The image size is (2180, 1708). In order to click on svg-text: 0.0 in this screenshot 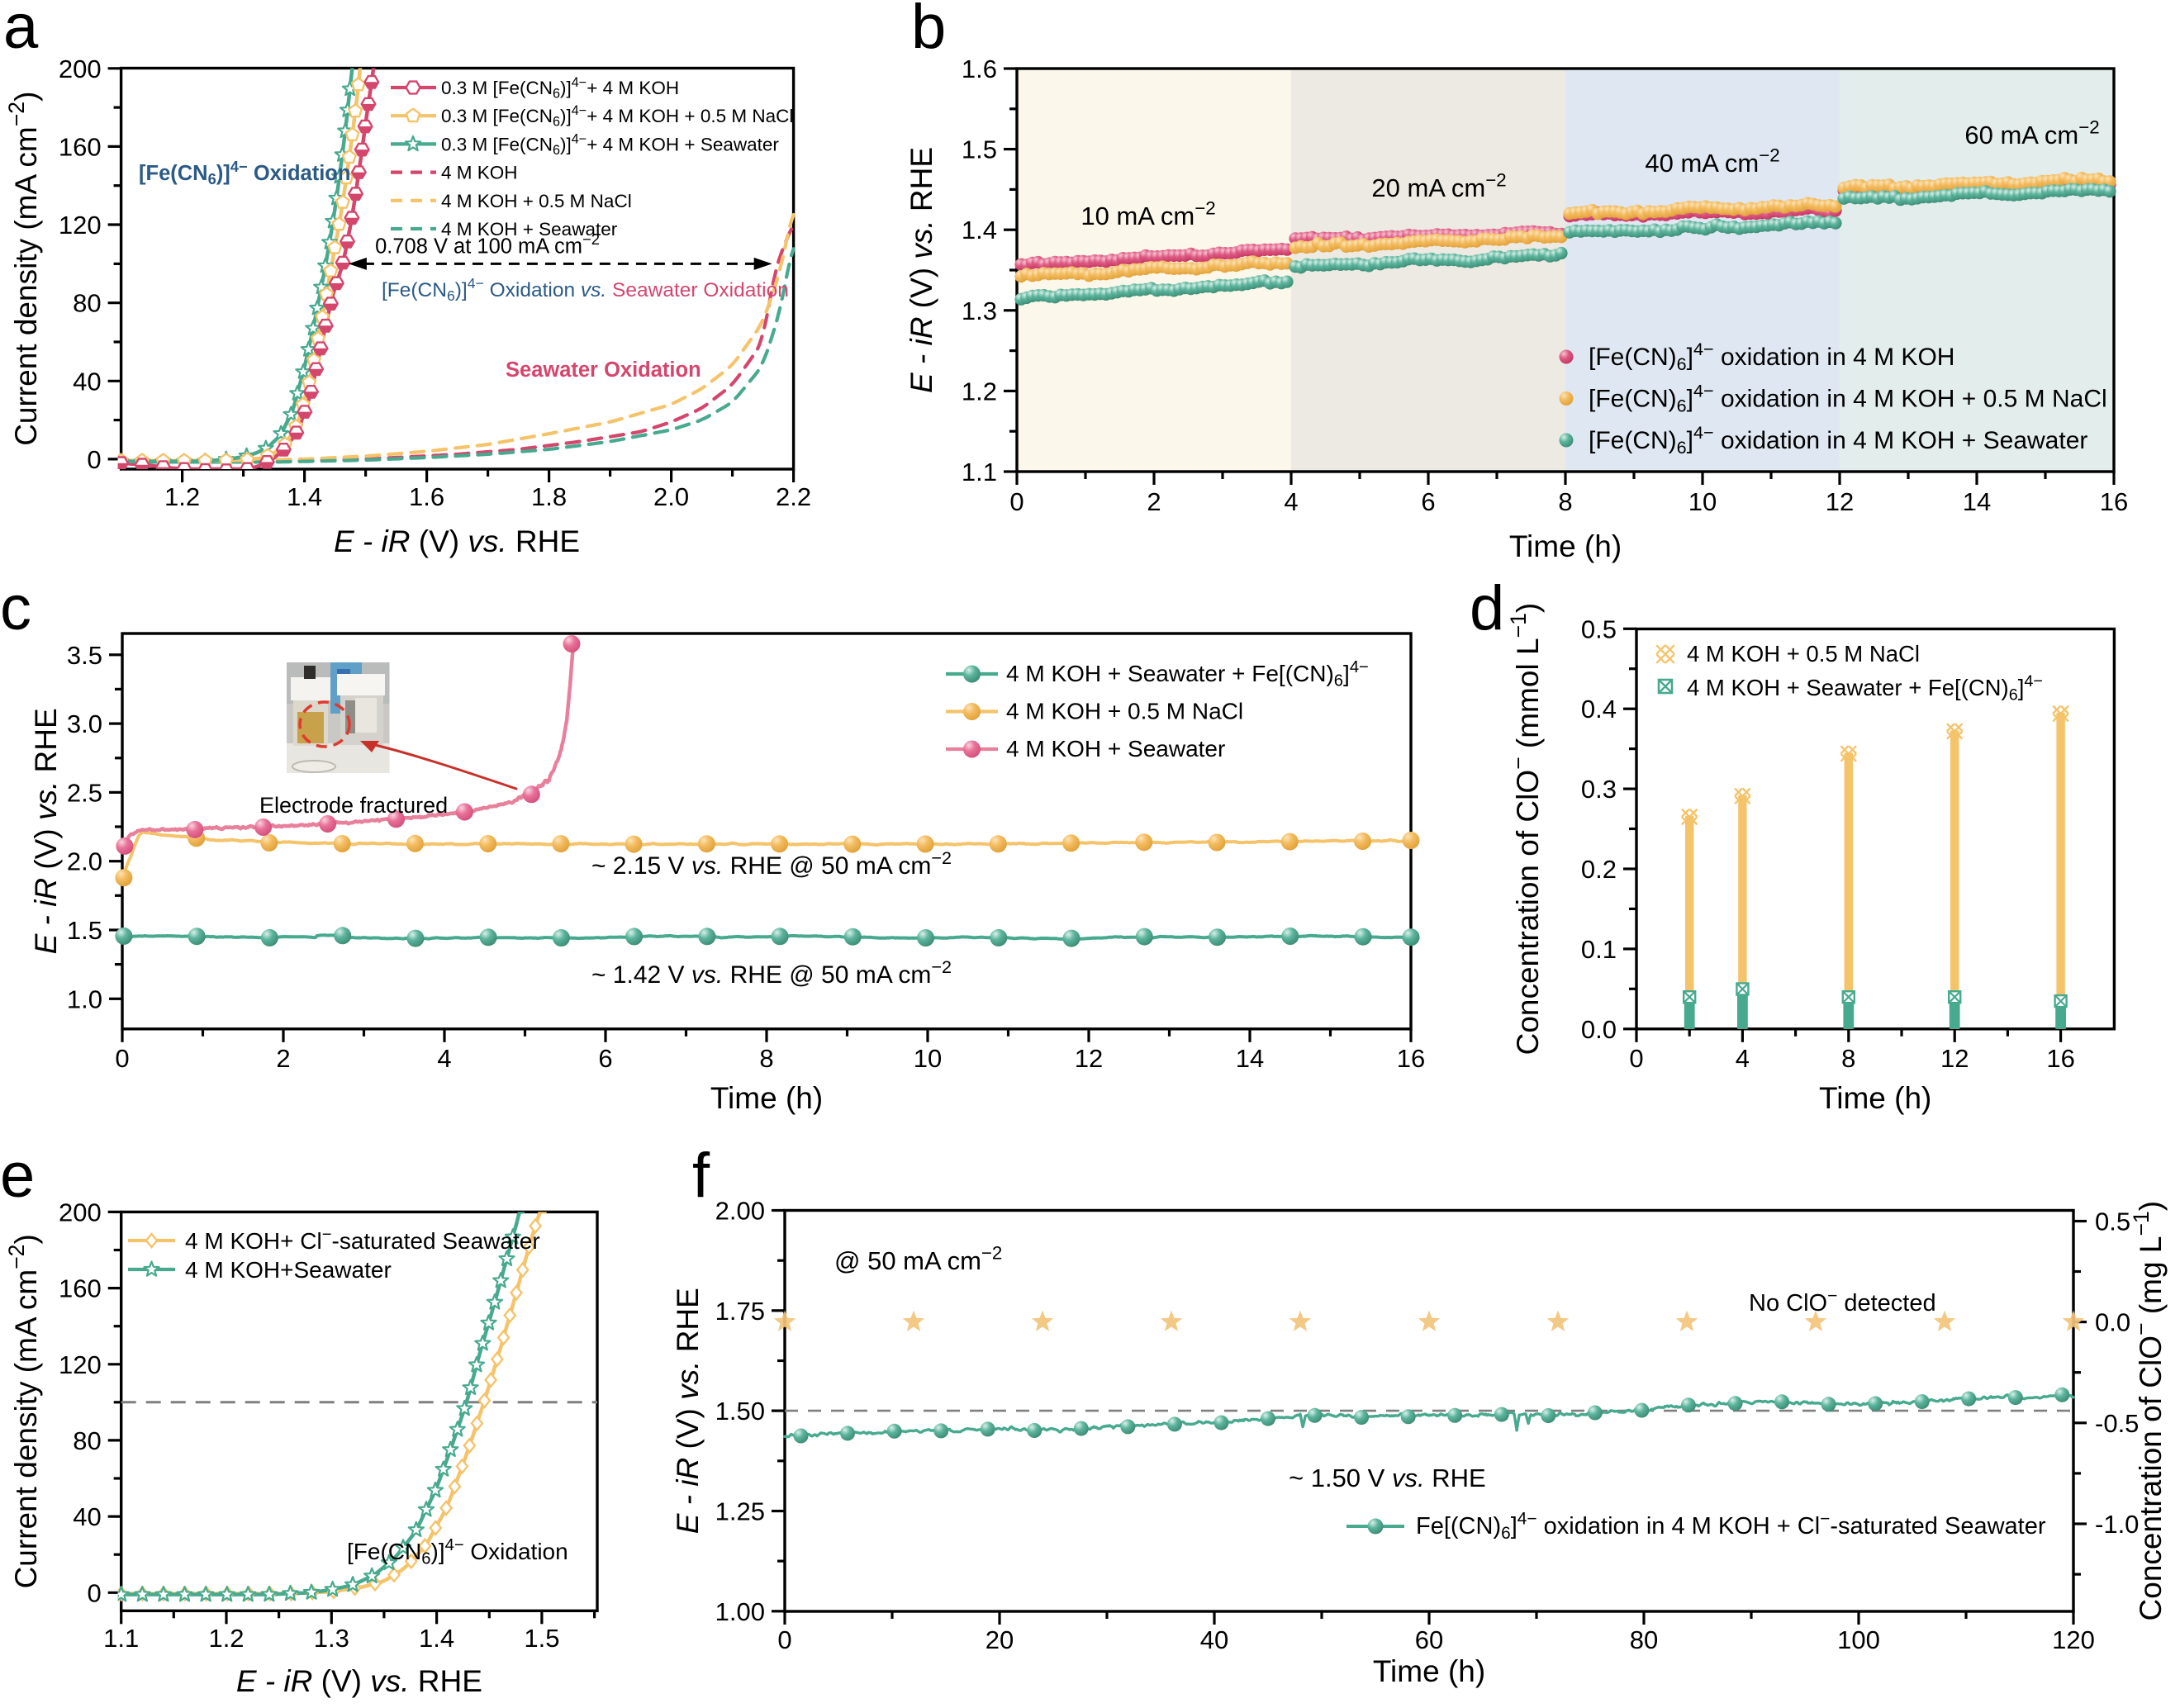, I will do `click(1599, 1029)`.